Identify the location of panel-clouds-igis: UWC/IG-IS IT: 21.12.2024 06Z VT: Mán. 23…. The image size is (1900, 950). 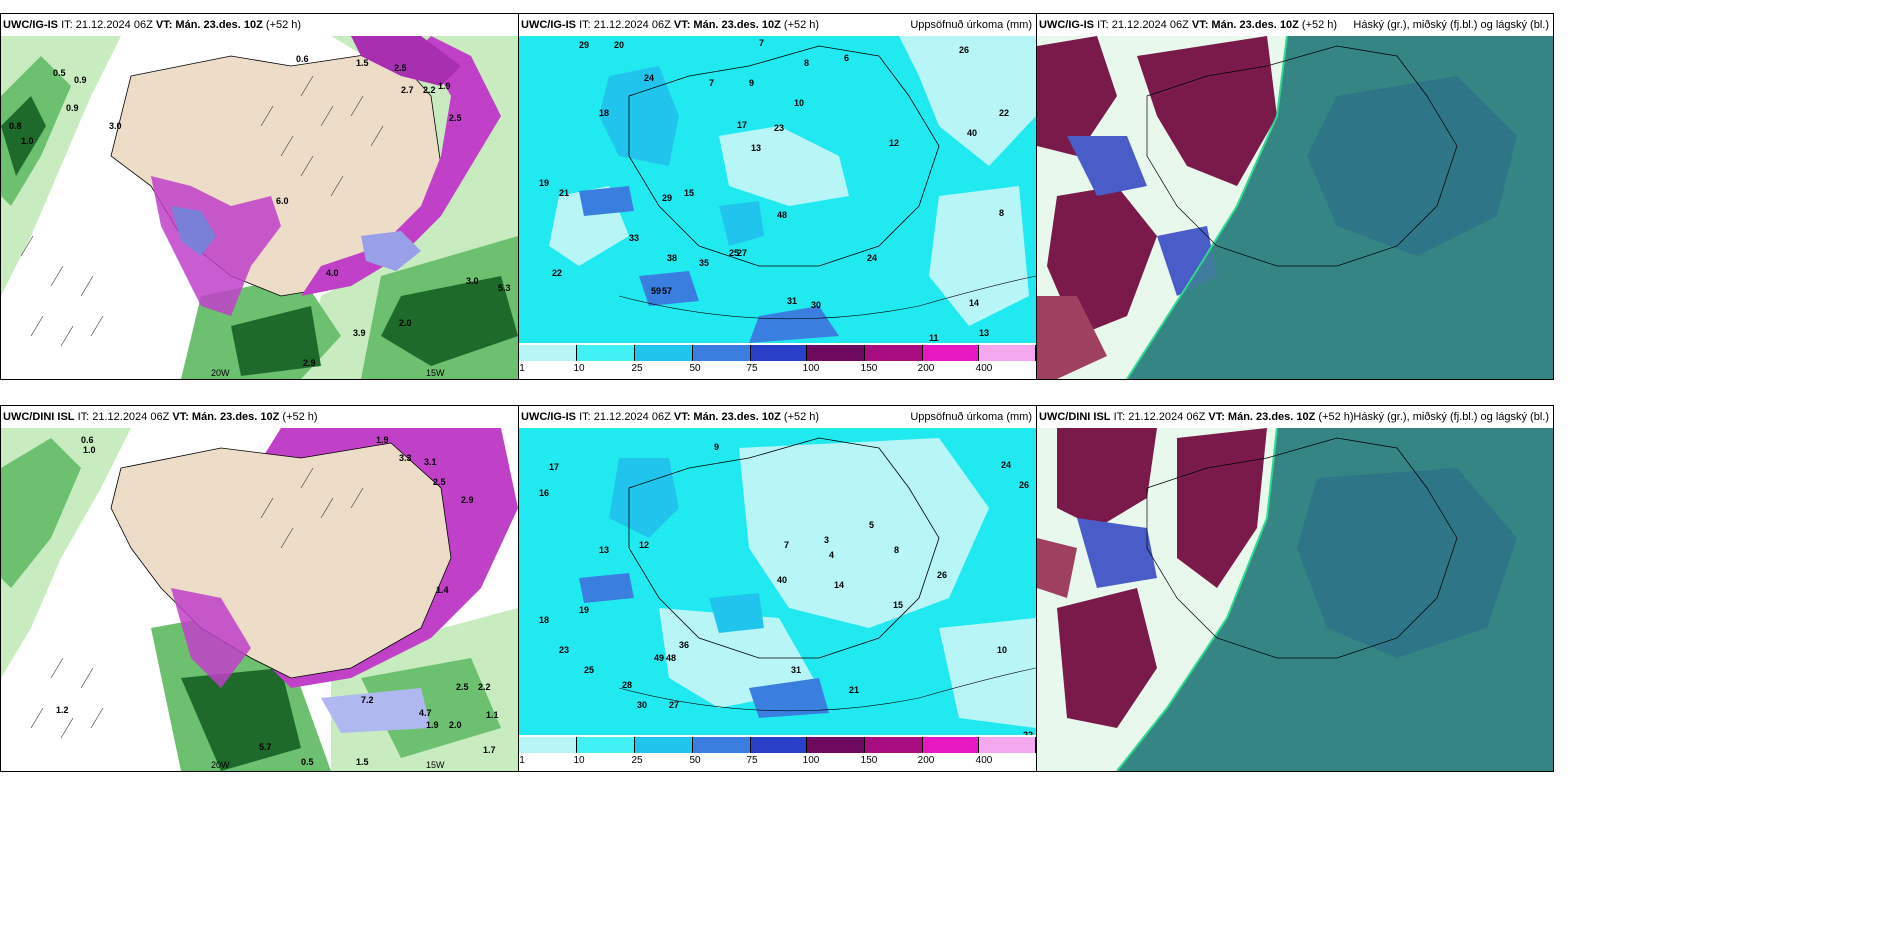
(1295, 196).